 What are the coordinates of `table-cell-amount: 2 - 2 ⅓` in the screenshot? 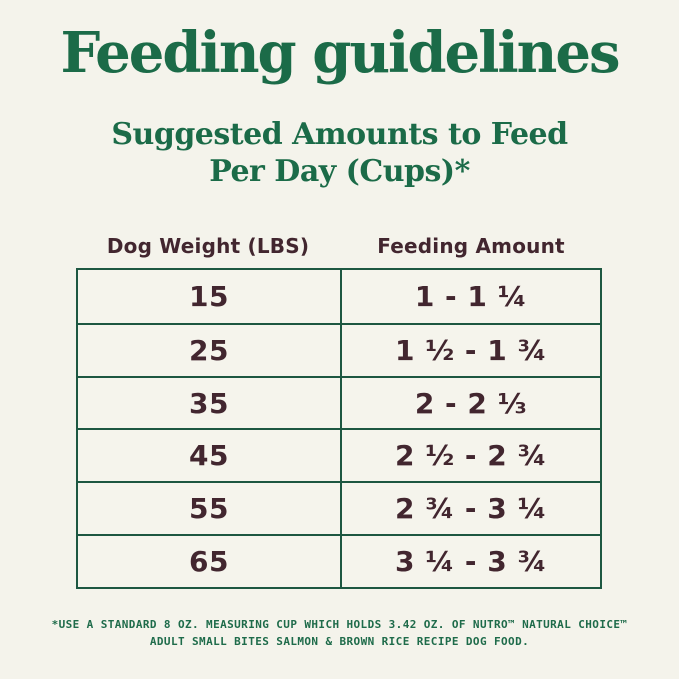 It's located at (470, 402).